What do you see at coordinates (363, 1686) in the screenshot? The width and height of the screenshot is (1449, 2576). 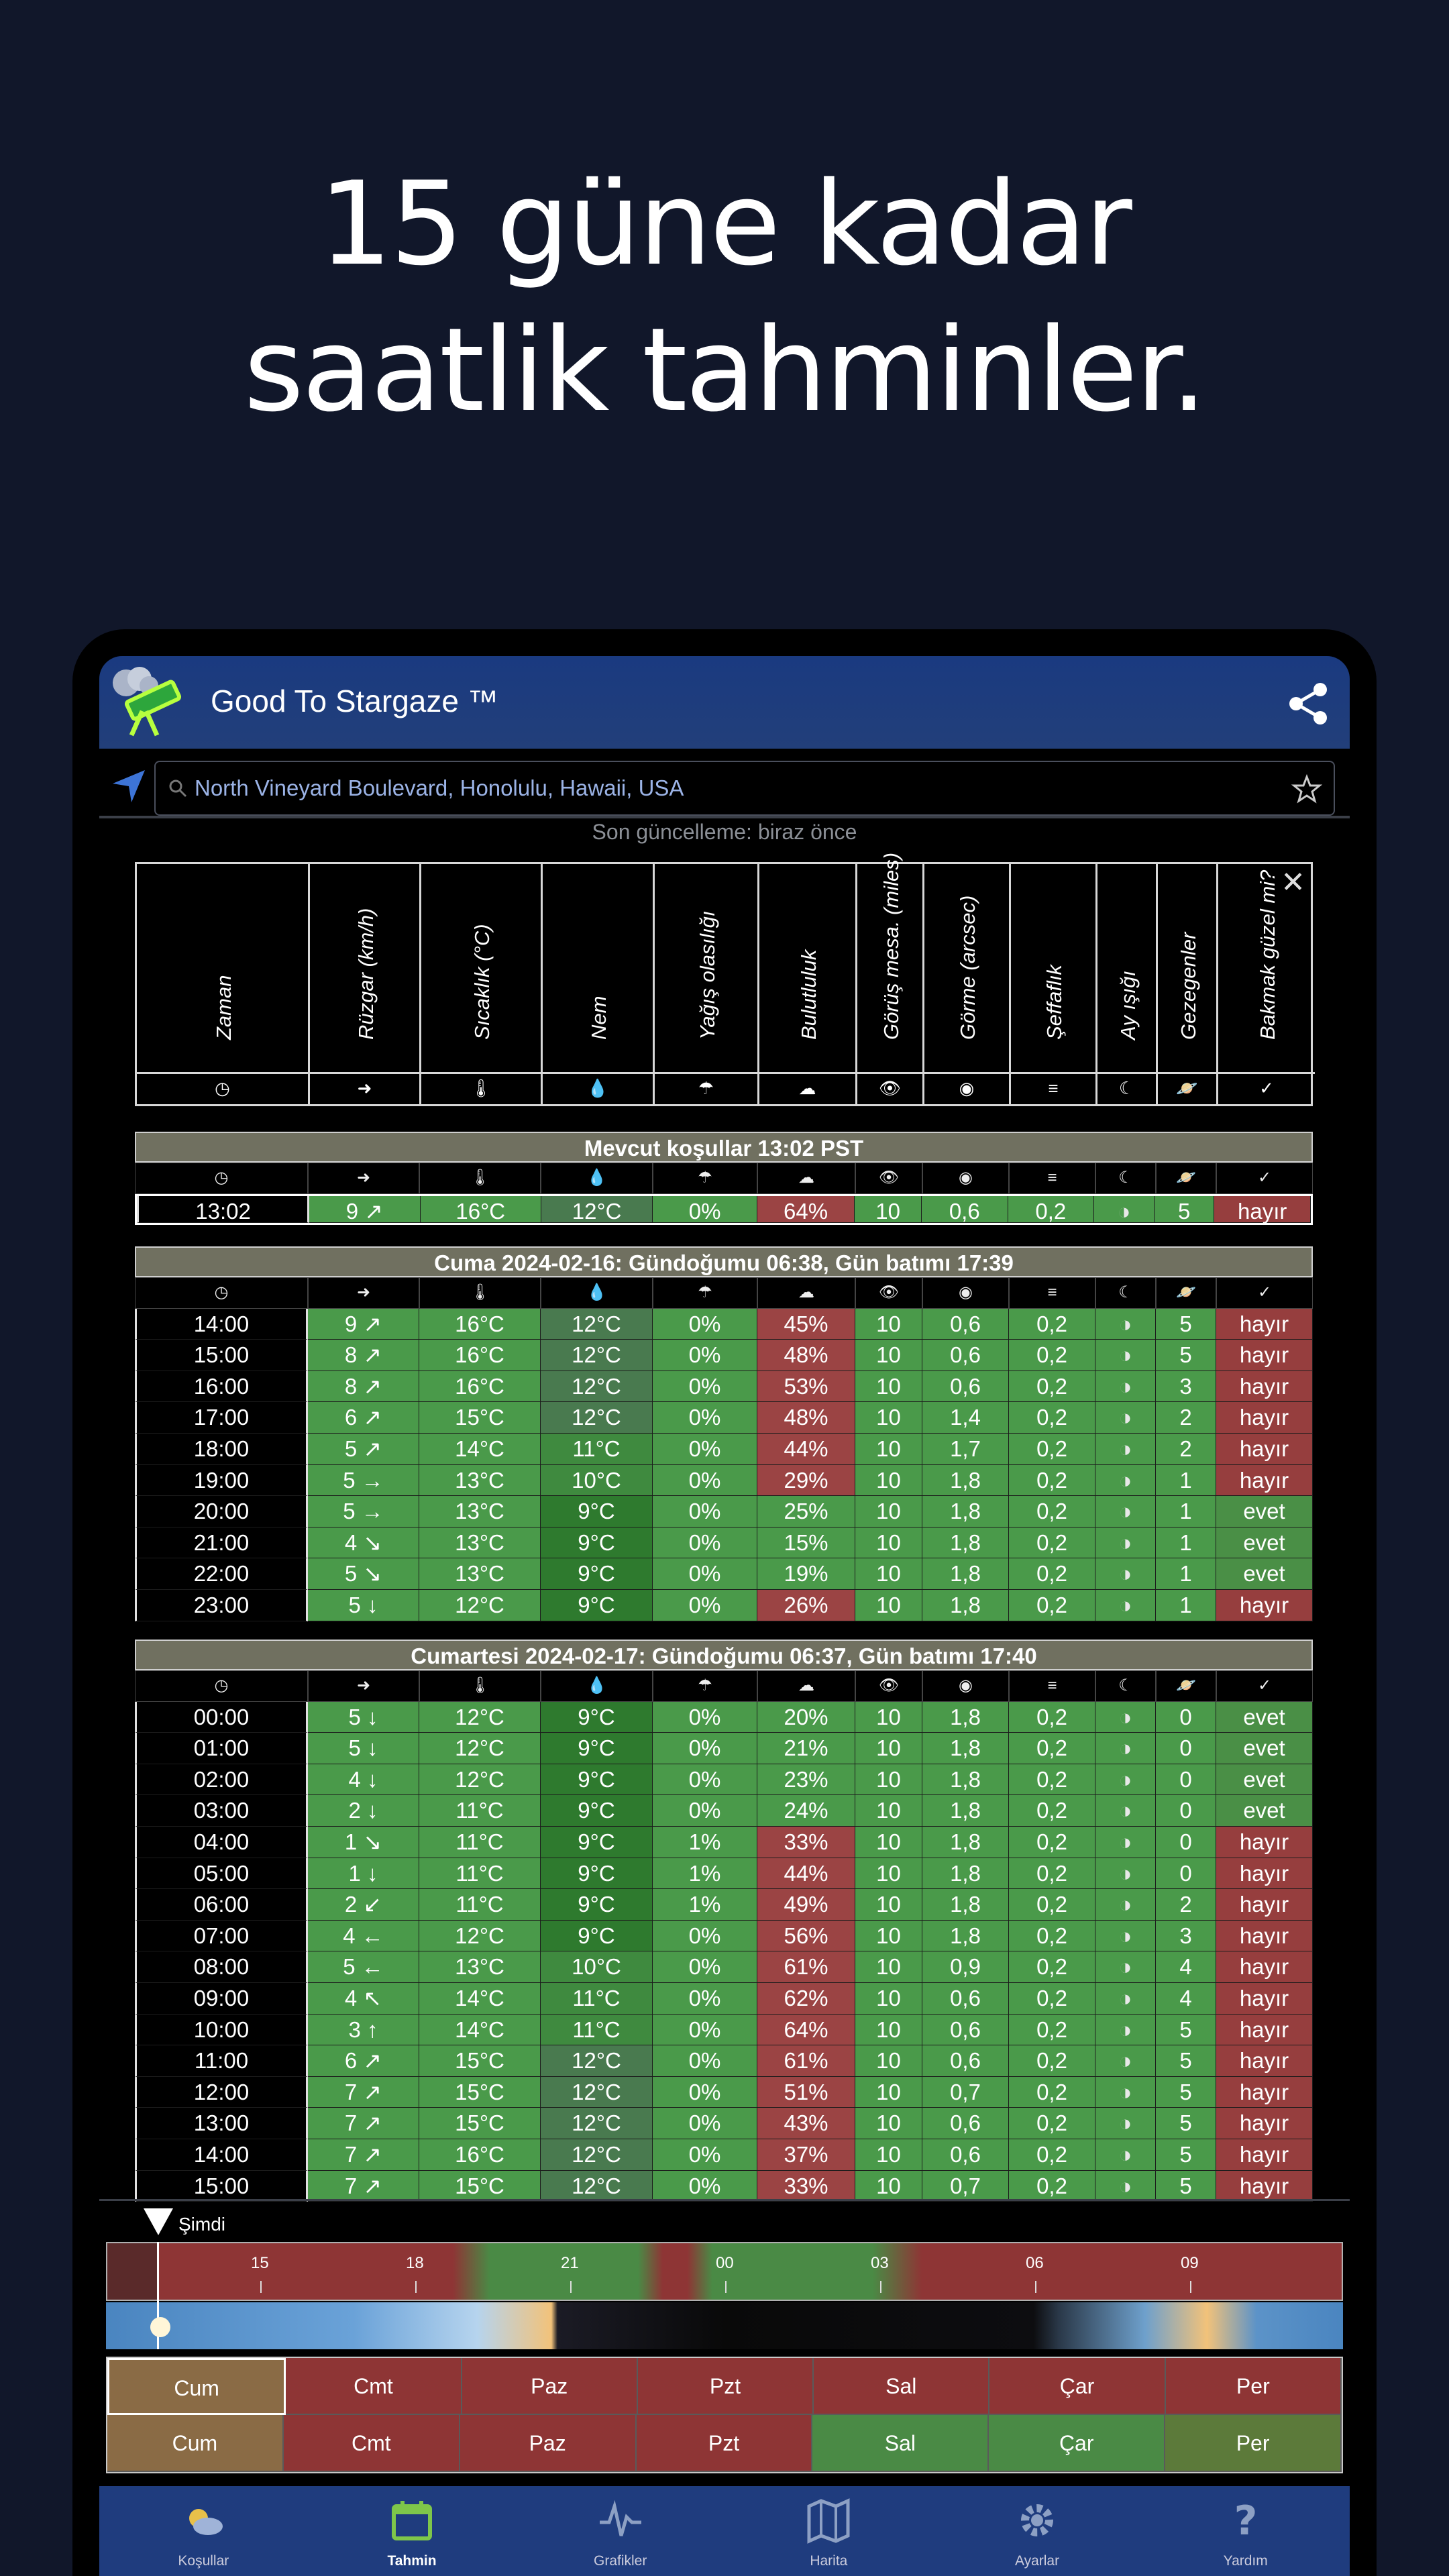 I see `wind-icon: ➜` at bounding box center [363, 1686].